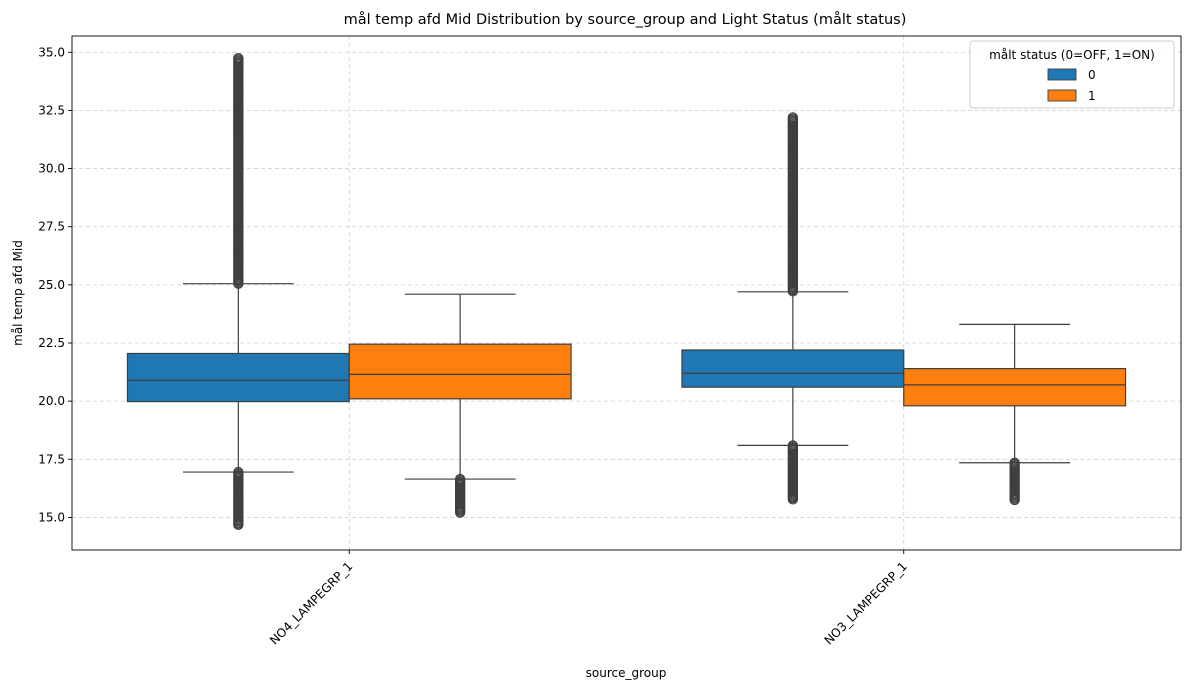  What do you see at coordinates (588, 599) in the screenshot?
I see `x-axis: NO4_LAMPEGRP_1 NO3_LAMPEGRP_1` at bounding box center [588, 599].